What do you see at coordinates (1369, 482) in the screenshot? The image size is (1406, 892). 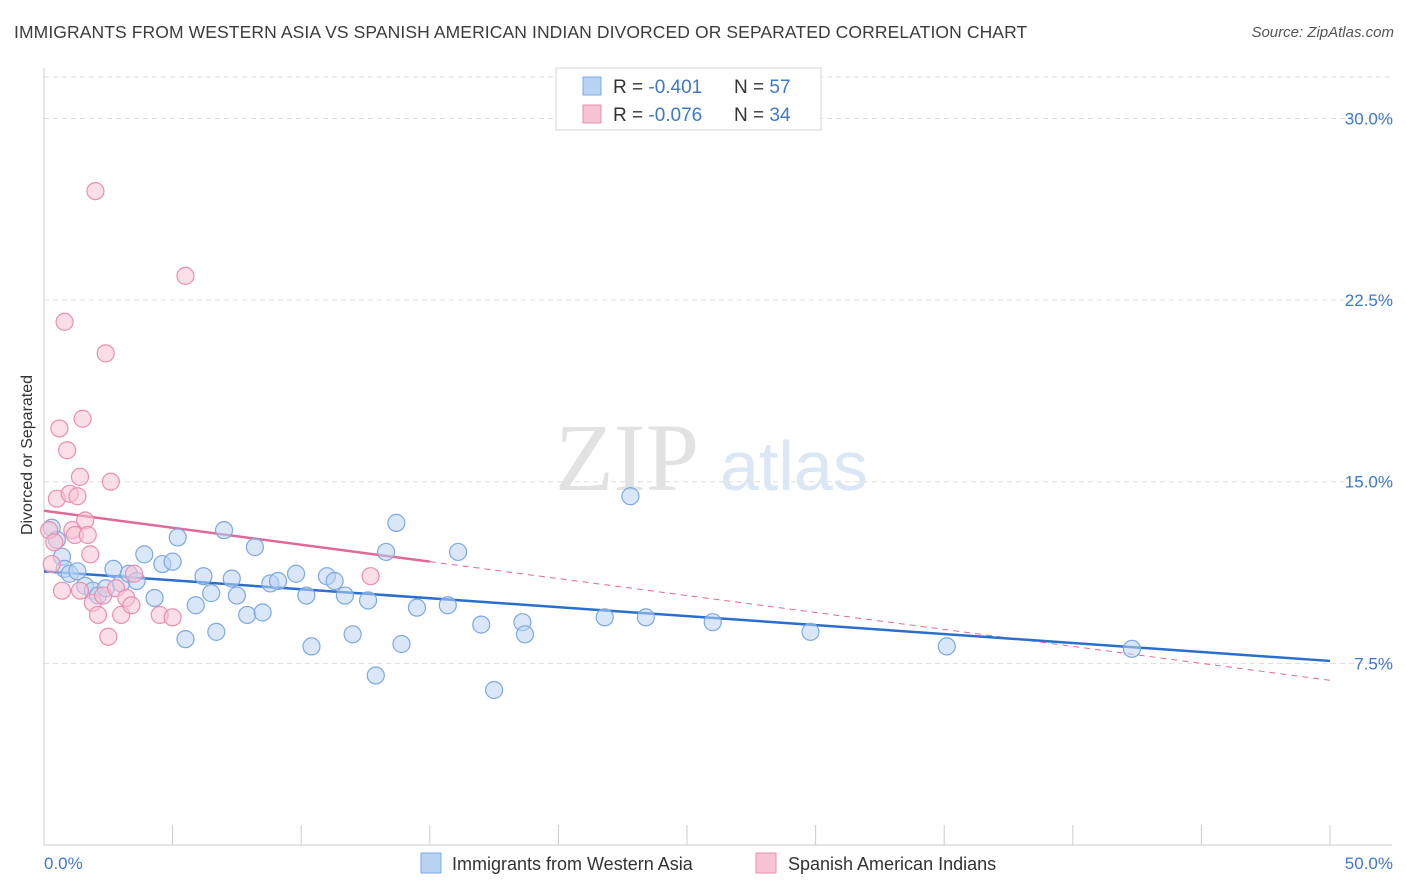 I see `y-tick-label: 15.0%` at bounding box center [1369, 482].